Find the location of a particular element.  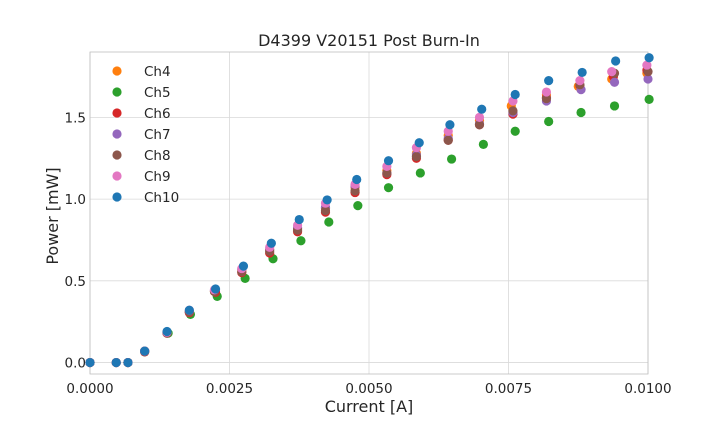

legend-label: Ch6 is located at coordinates (157, 114).